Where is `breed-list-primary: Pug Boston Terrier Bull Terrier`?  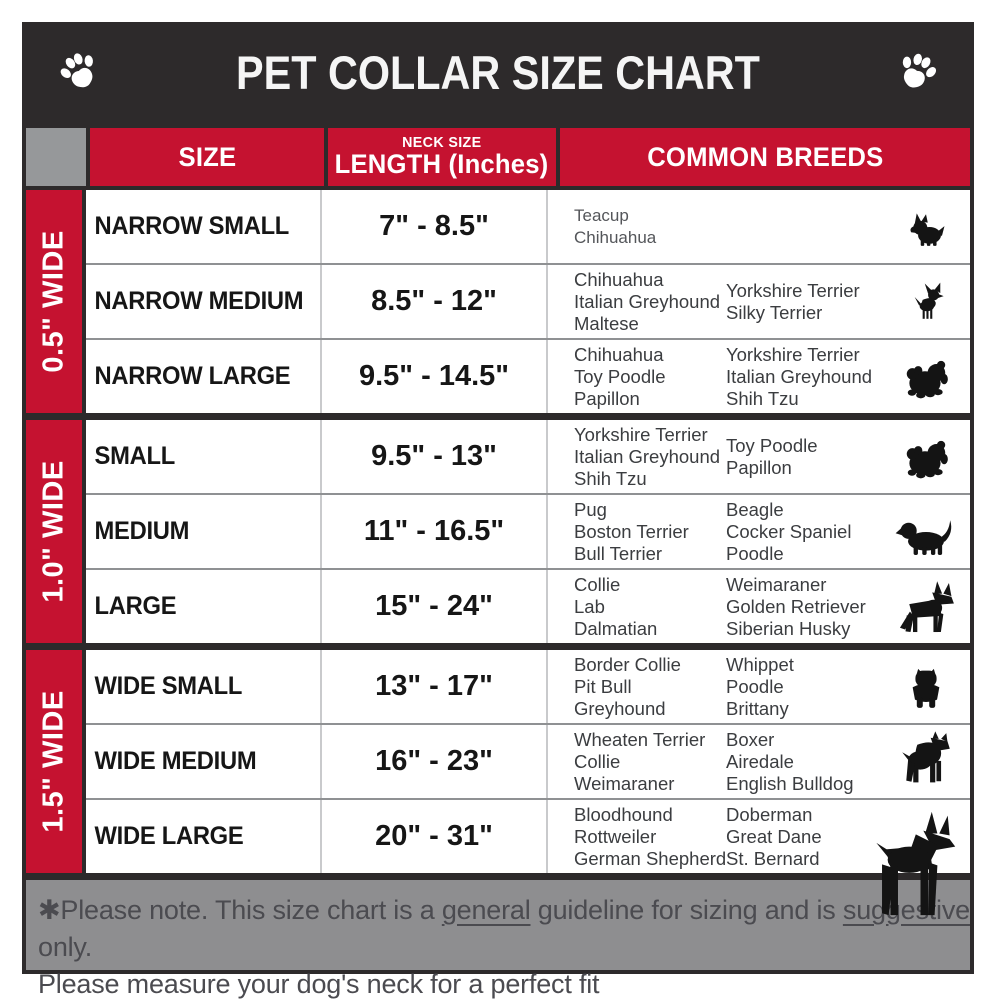 breed-list-primary: Pug Boston Terrier Bull Terrier is located at coordinates (650, 532).